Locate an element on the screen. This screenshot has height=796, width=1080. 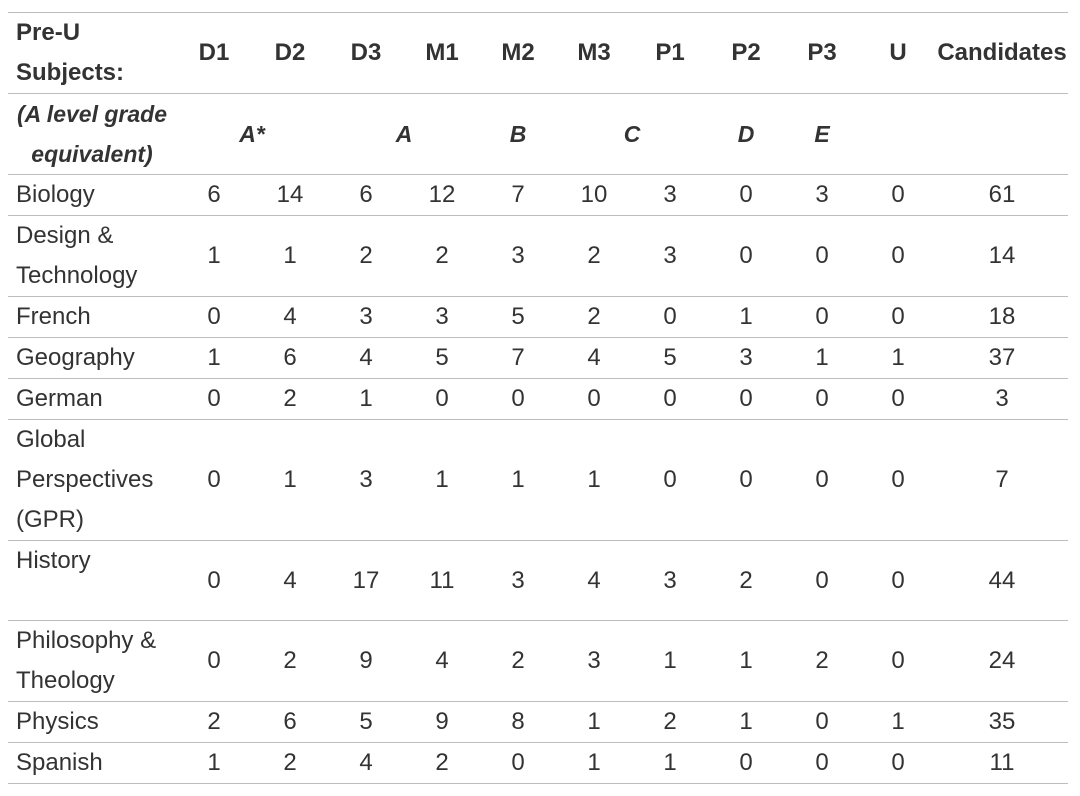
header-grade: U is located at coordinates (898, 53).